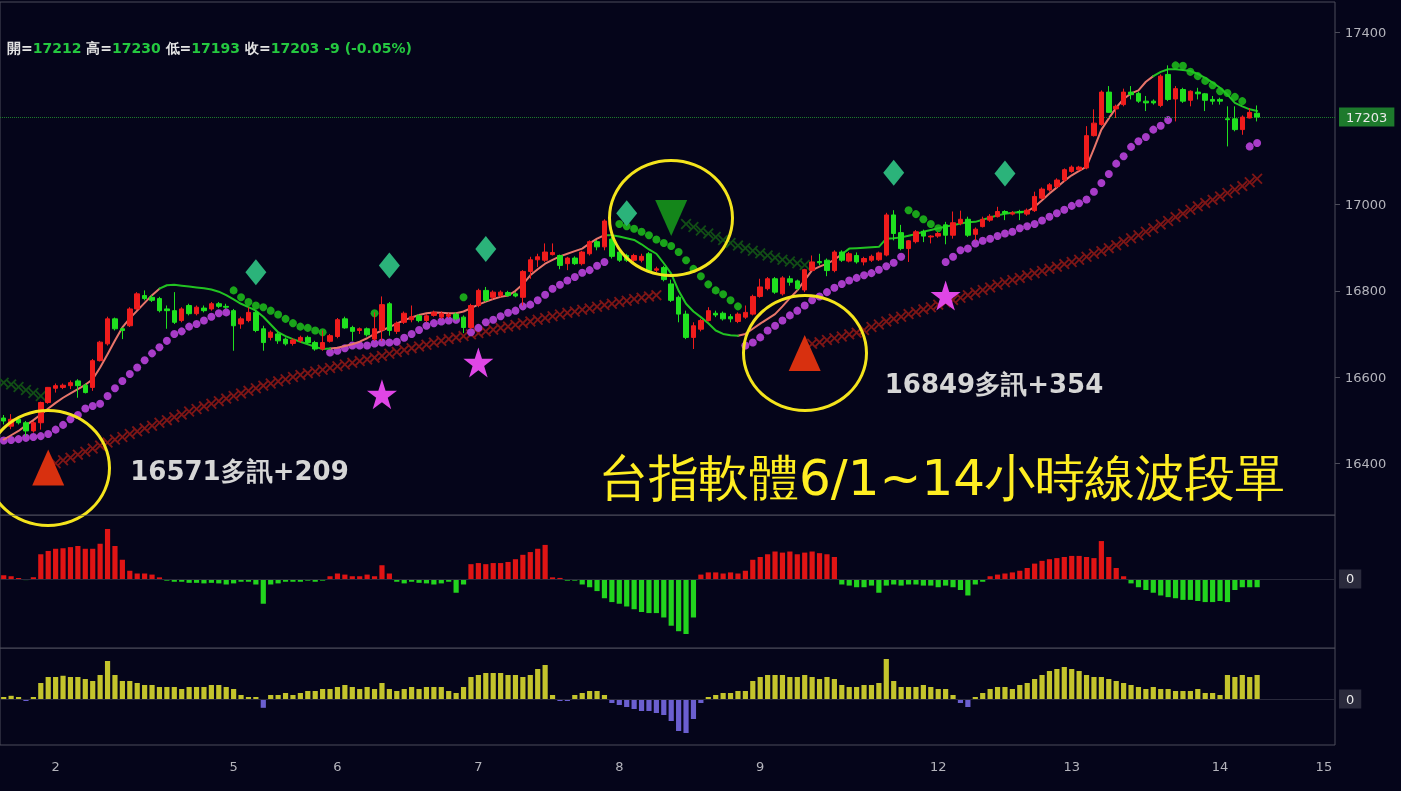  I want to click on x-tick-label: 8, so click(619, 766).